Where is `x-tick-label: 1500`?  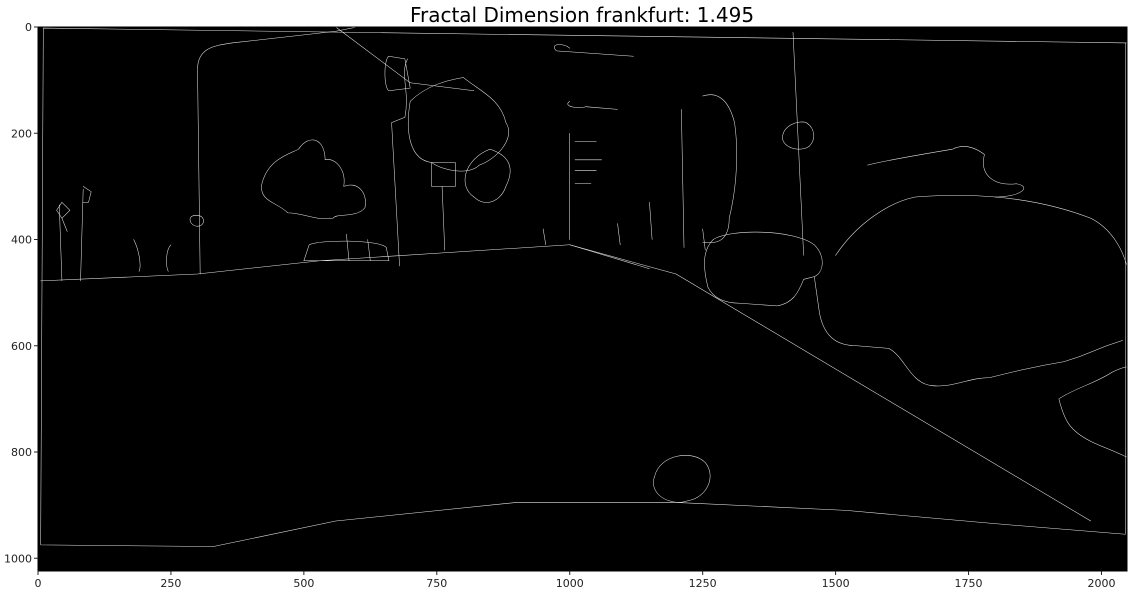
x-tick-label: 1500 is located at coordinates (836, 583).